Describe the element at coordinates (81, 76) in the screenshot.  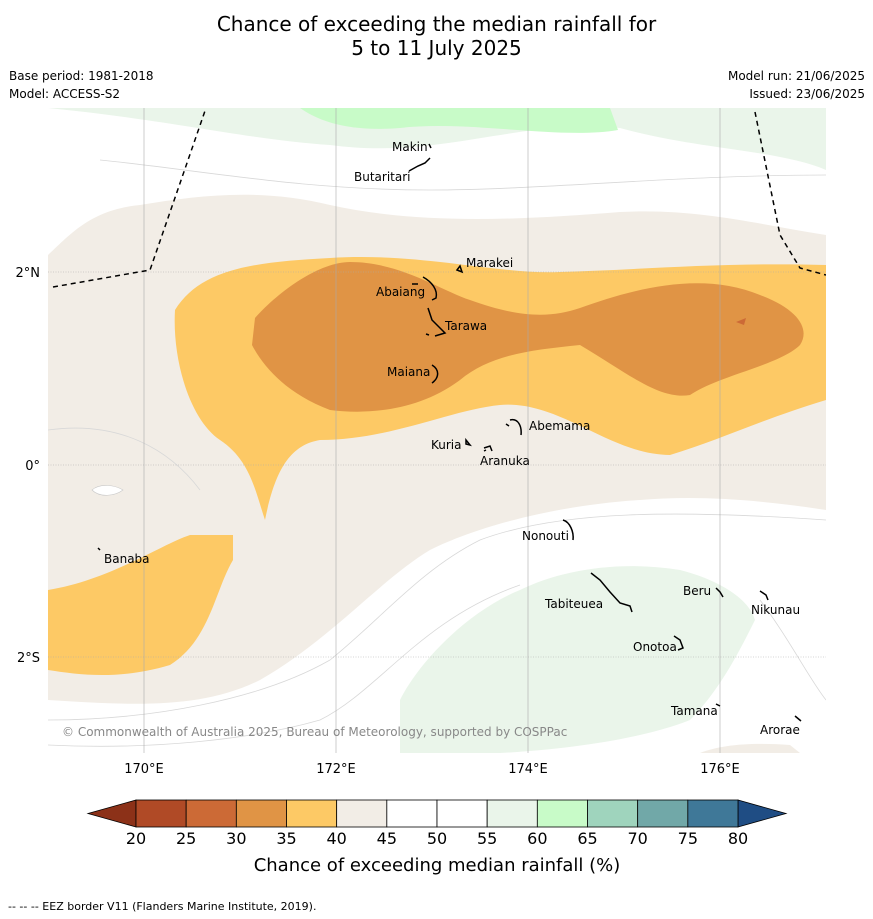
I see `base-period: Base period: 1981-2018` at that location.